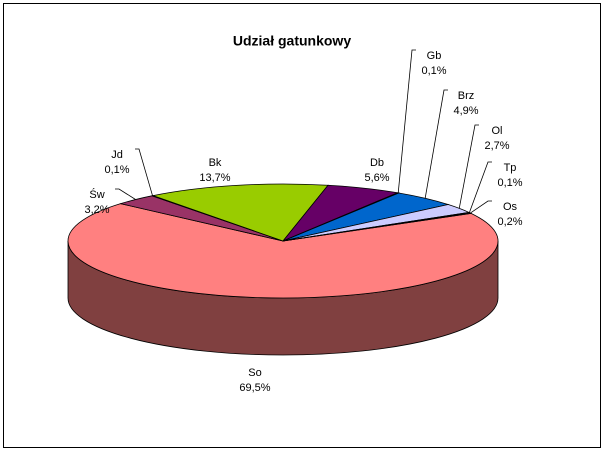 This screenshot has height=457, width=605. Describe the element at coordinates (509, 222) in the screenshot. I see `value-label: 0,2%` at that location.